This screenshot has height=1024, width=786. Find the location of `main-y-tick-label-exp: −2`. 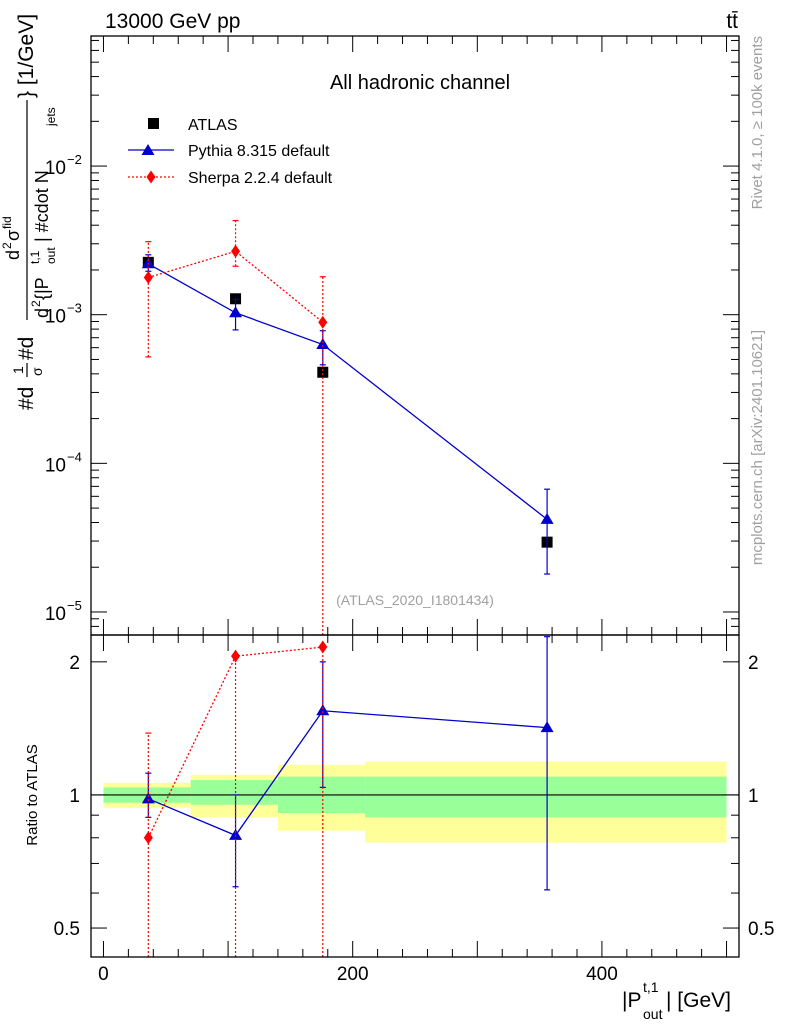

main-y-tick-label-exp: −2 is located at coordinates (74, 159).